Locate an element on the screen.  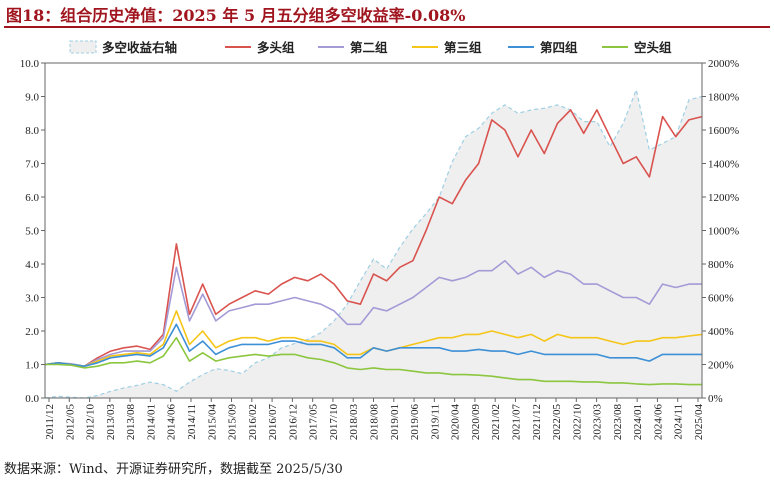
x-tick-label: 2018/03 is located at coordinates (354, 422).